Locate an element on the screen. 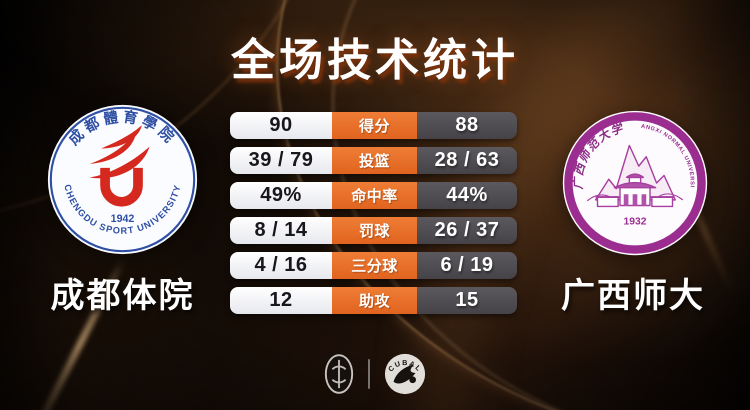 The height and width of the screenshot is (410, 750). left-team-value: 39 / 79 is located at coordinates (281, 160).